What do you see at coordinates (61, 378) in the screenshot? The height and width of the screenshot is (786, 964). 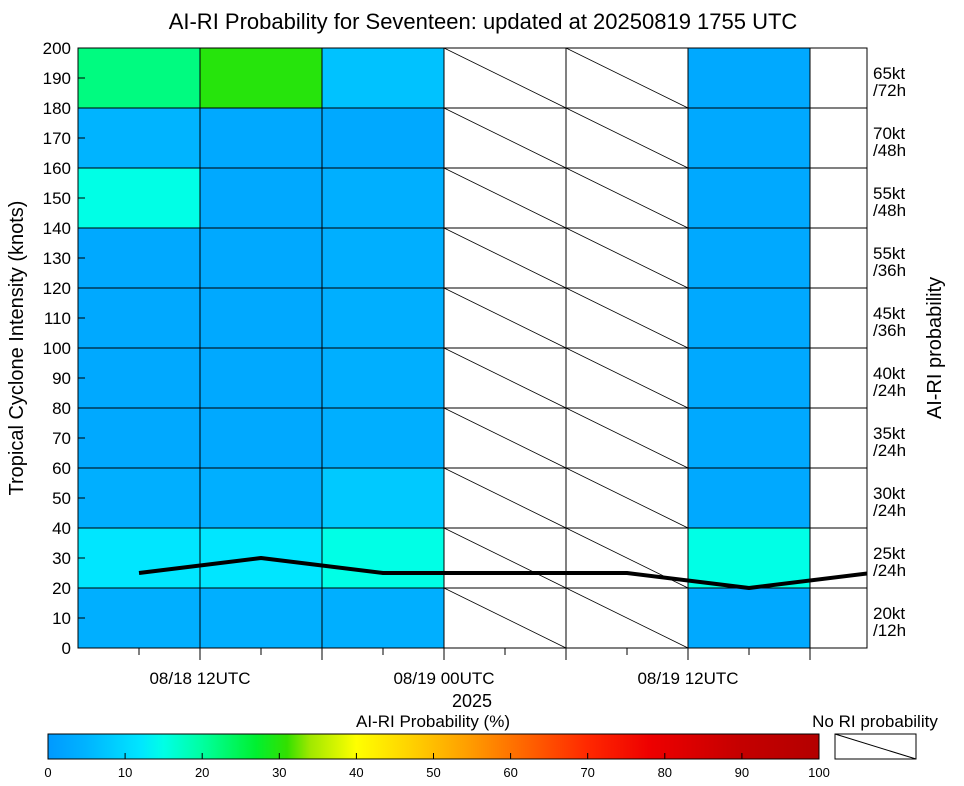 I see `y-tick-label: 90` at bounding box center [61, 378].